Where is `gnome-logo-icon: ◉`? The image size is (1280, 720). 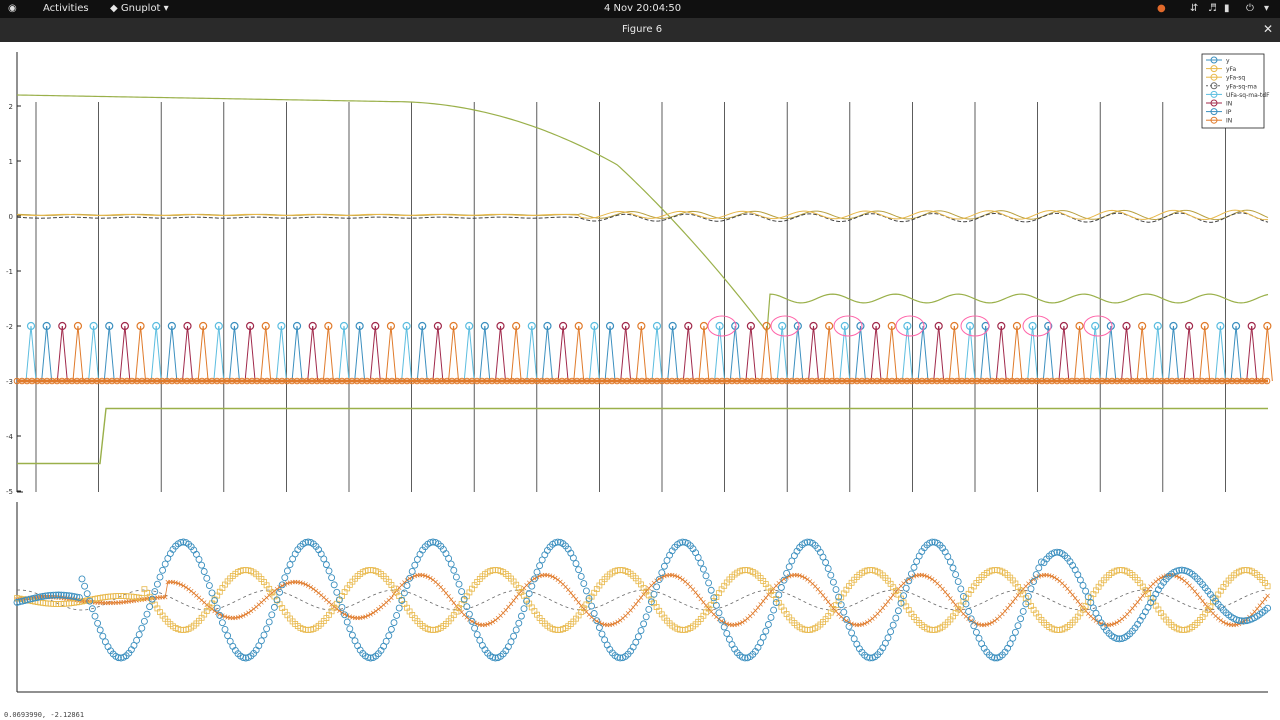 gnome-logo-icon: ◉ is located at coordinates (12, 8).